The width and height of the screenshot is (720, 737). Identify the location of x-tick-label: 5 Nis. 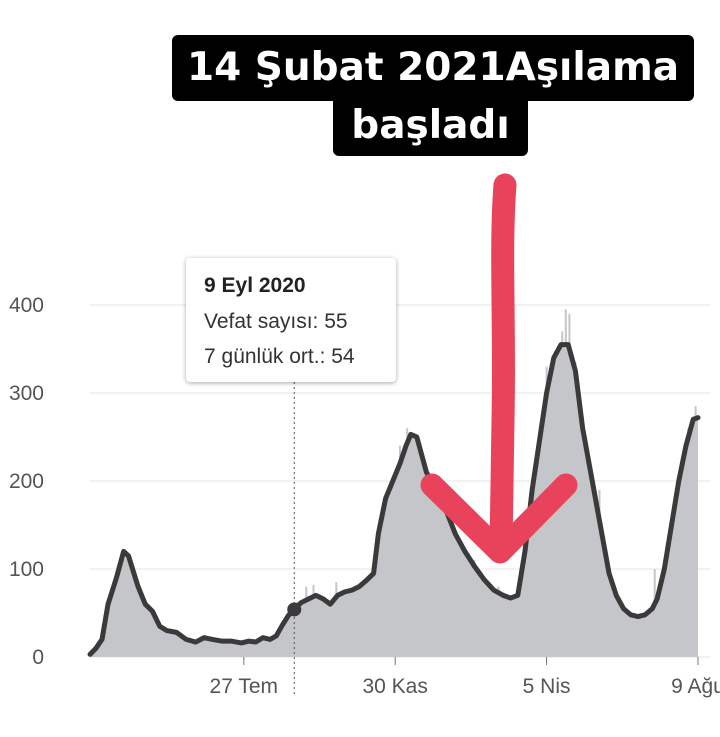
(547, 686).